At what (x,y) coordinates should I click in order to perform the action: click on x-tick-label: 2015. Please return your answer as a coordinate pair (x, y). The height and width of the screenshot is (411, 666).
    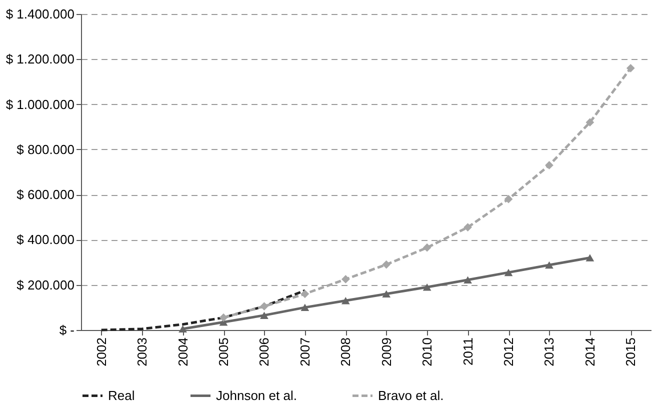
    Looking at the image, I should click on (630, 352).